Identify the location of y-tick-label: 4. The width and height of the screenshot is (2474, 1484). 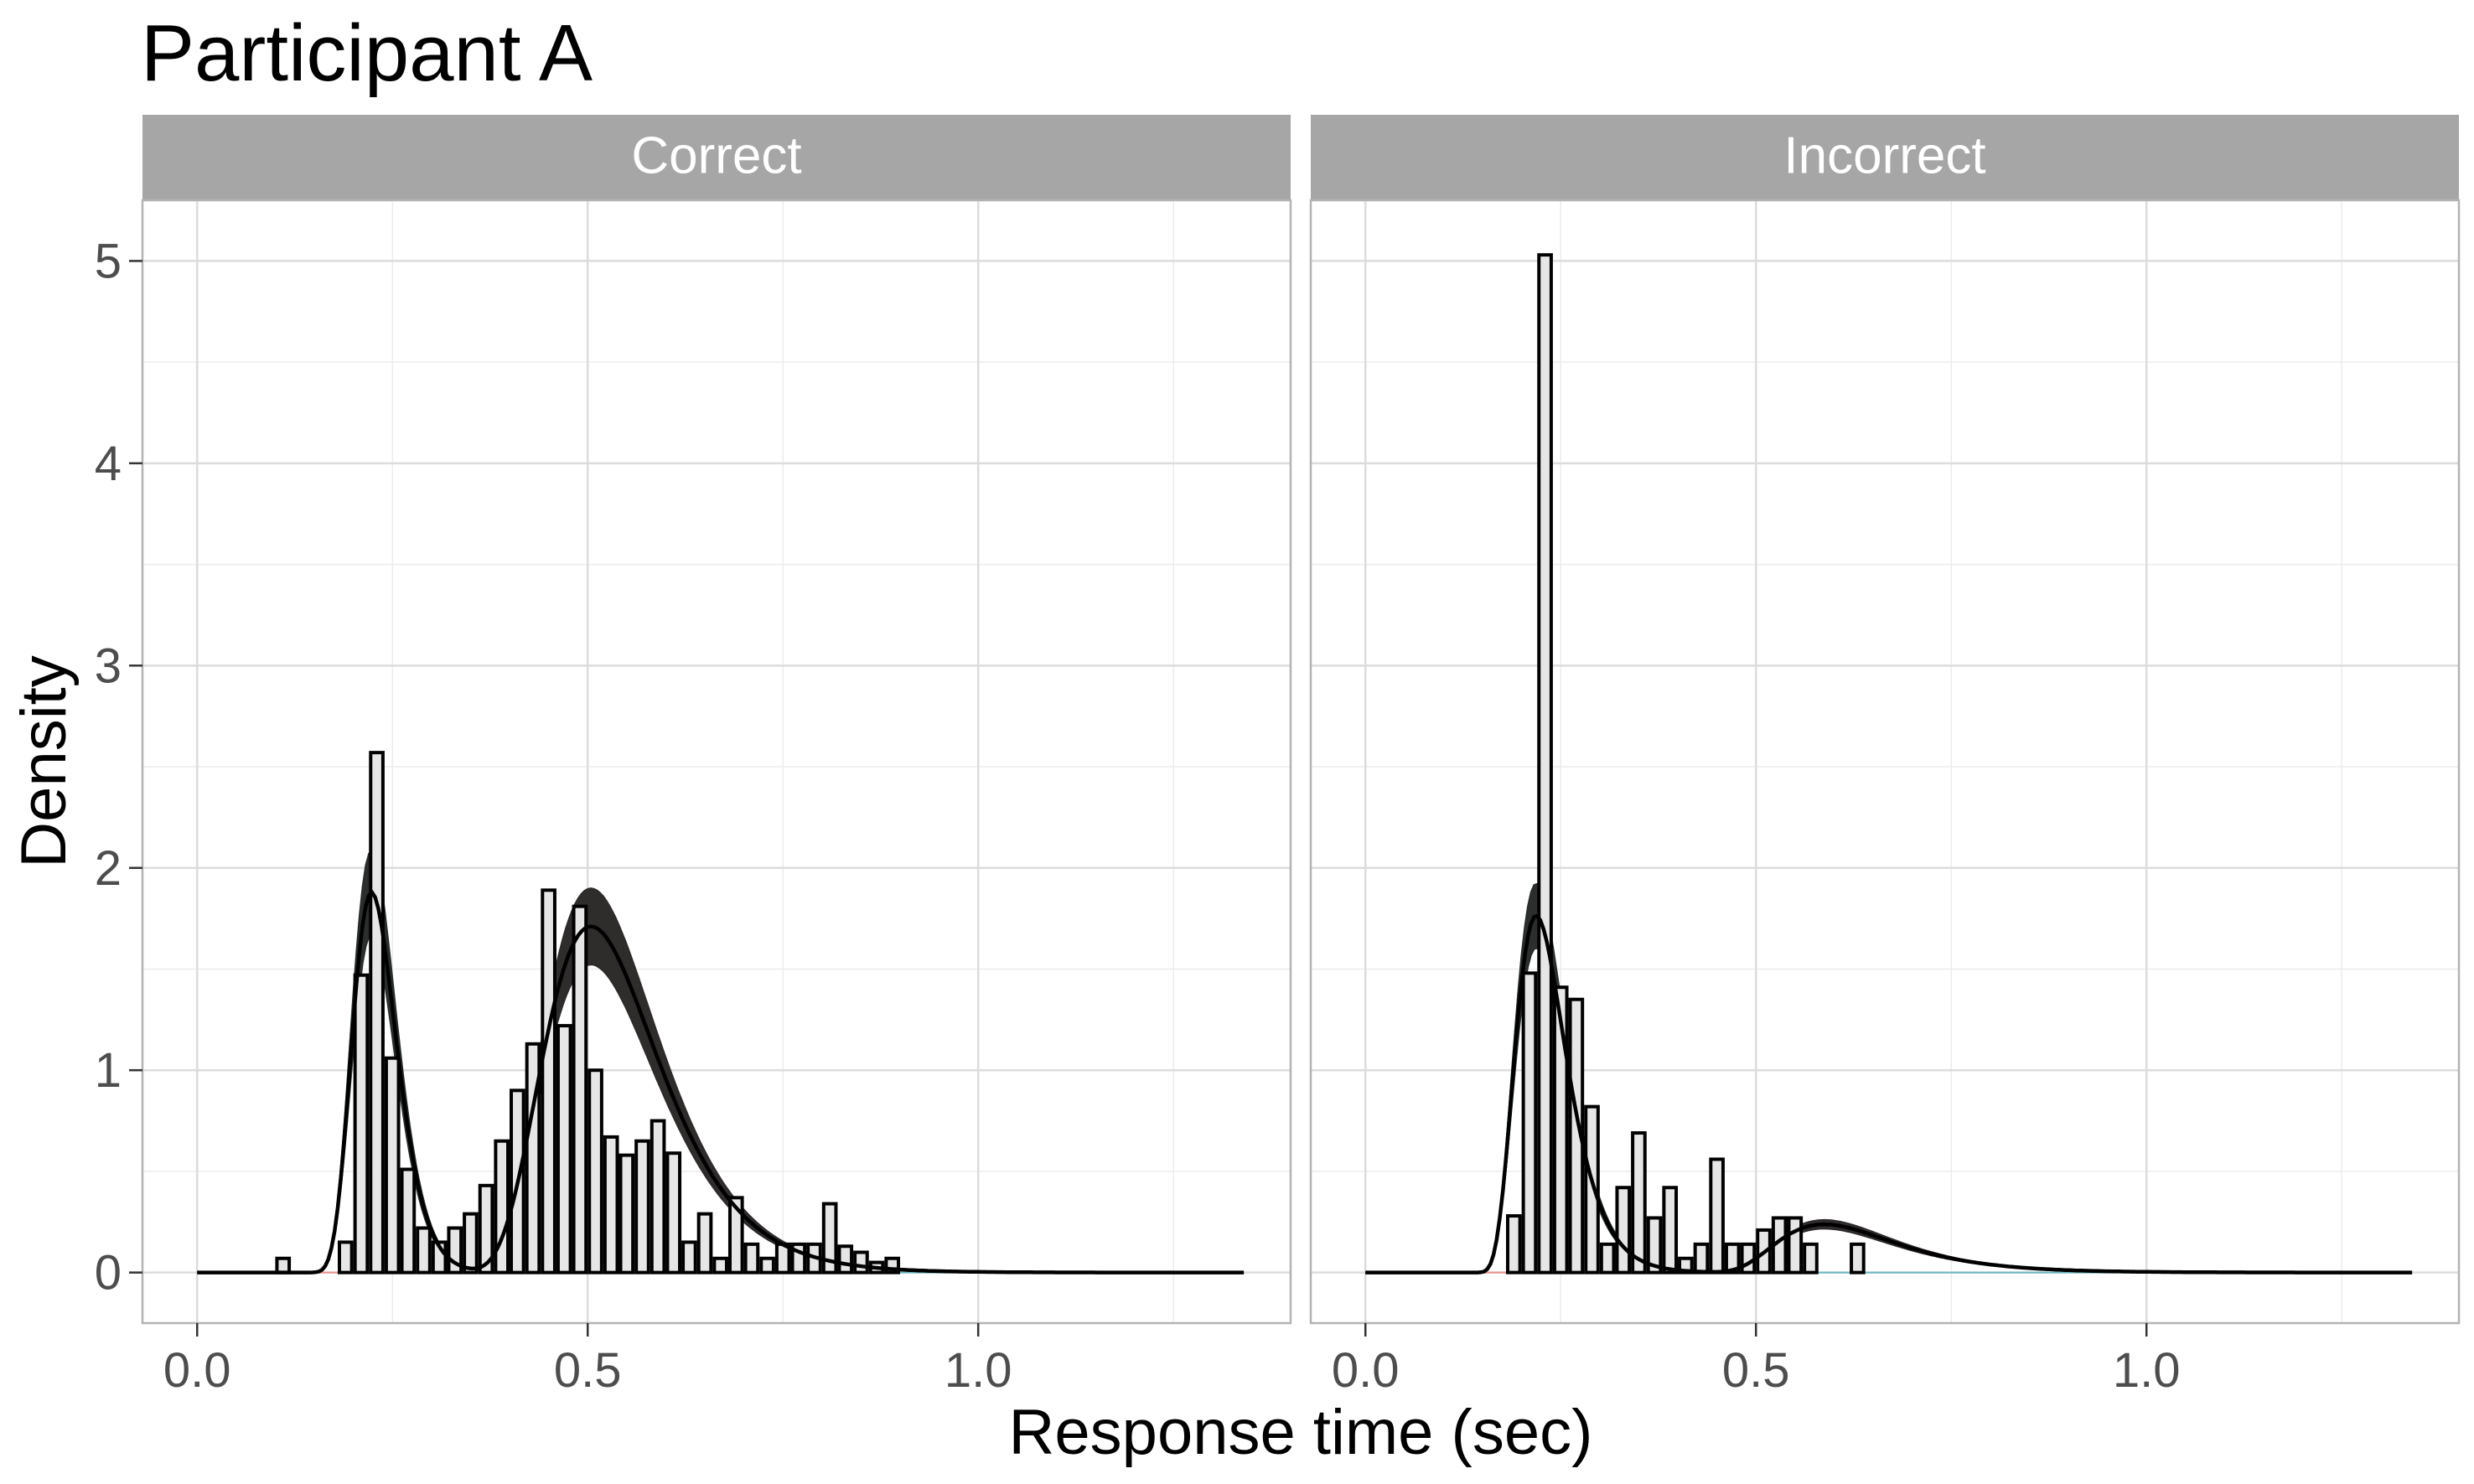
(109, 464).